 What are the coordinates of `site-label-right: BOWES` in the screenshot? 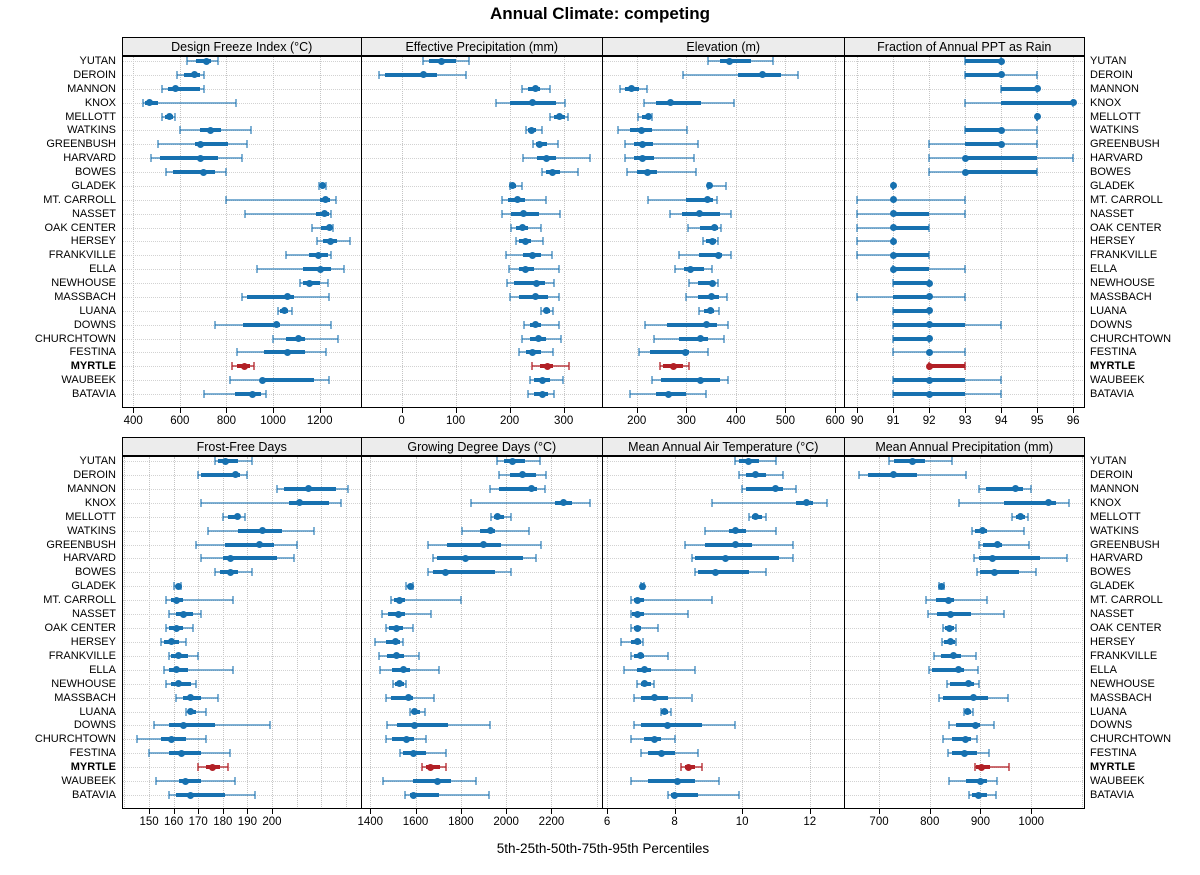 It's located at (1110, 172).